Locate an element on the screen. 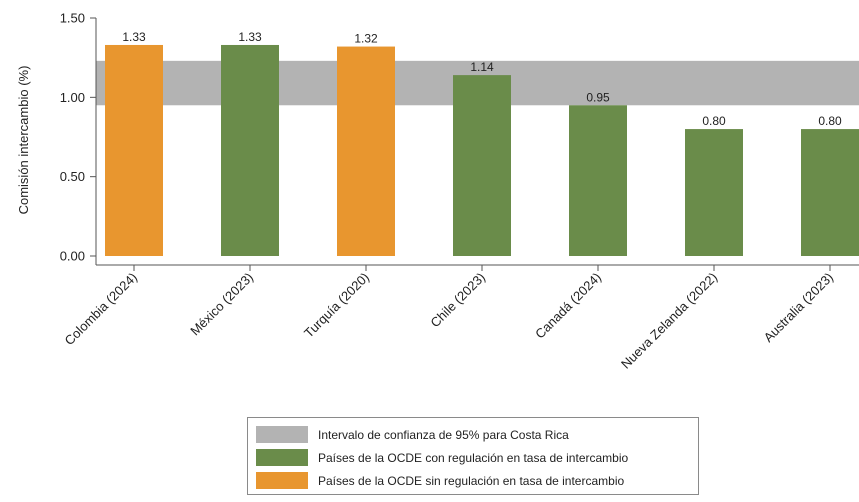 This screenshot has width=859, height=502. legend-swatch-sin is located at coordinates (282, 480).